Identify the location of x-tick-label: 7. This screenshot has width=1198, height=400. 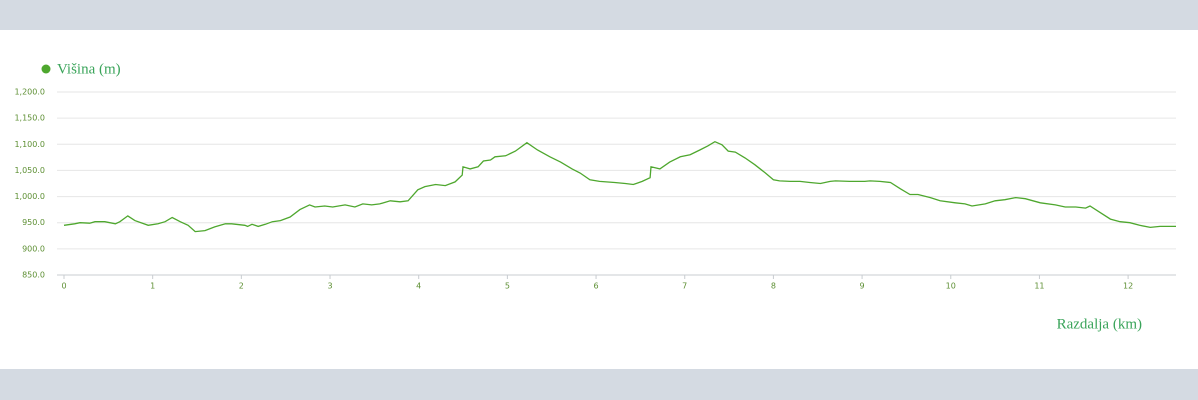
(684, 286).